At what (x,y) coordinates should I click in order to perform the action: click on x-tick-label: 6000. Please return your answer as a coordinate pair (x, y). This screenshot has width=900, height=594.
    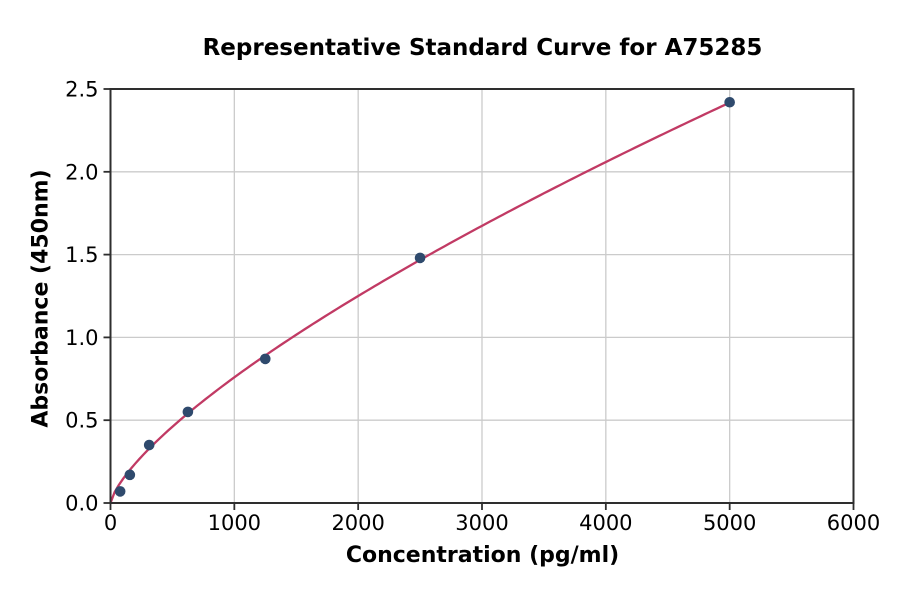
    Looking at the image, I should click on (853, 523).